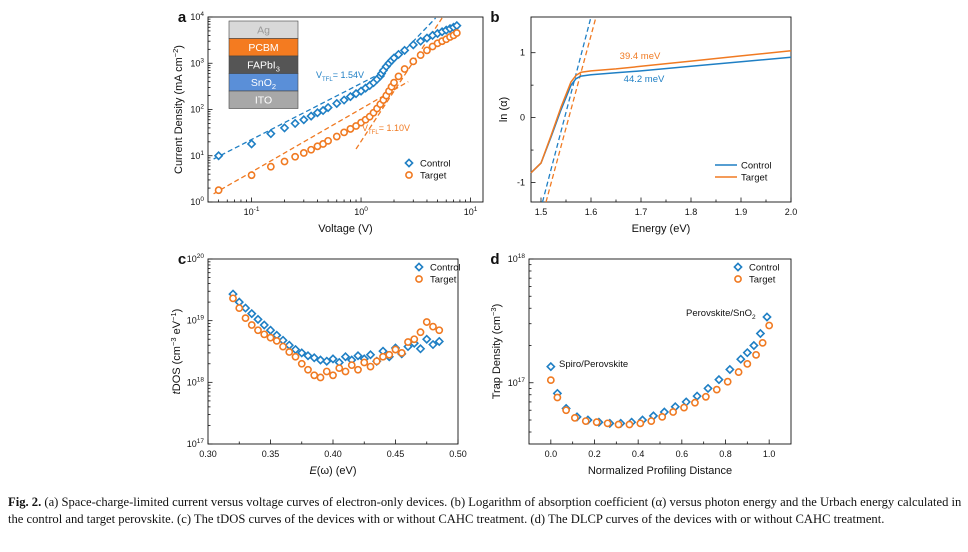 The width and height of the screenshot is (968, 552). I want to click on caption-label: Fig. 2., so click(25, 502).